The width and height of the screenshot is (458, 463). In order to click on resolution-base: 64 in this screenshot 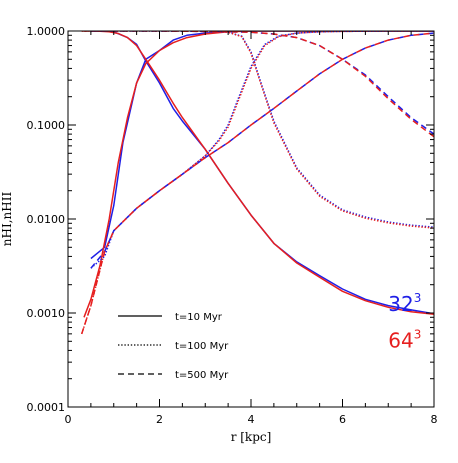, I will do `click(400, 340)`.